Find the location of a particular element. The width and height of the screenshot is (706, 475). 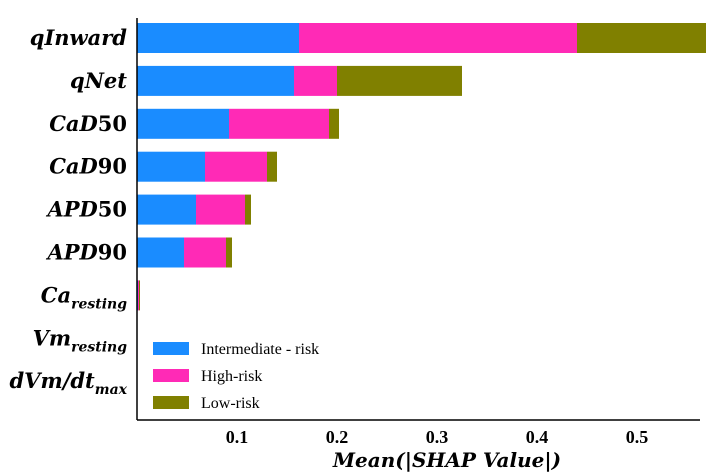

y-tick-label-6: Caresting is located at coordinates (84, 297).